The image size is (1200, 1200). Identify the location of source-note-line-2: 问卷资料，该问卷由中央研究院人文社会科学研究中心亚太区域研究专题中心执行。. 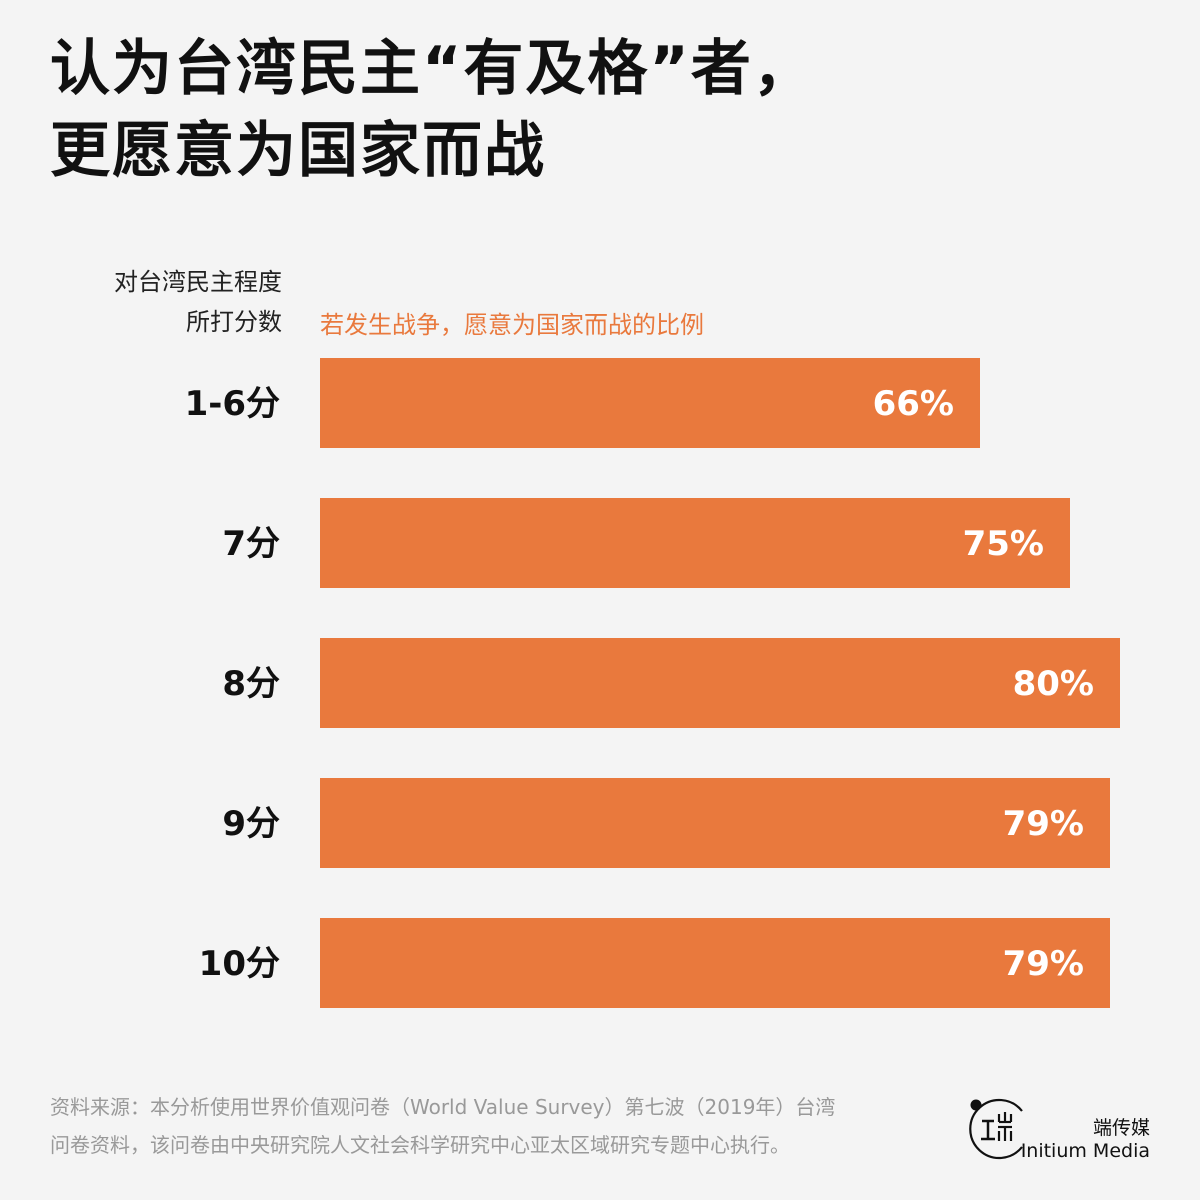
(420, 1145).